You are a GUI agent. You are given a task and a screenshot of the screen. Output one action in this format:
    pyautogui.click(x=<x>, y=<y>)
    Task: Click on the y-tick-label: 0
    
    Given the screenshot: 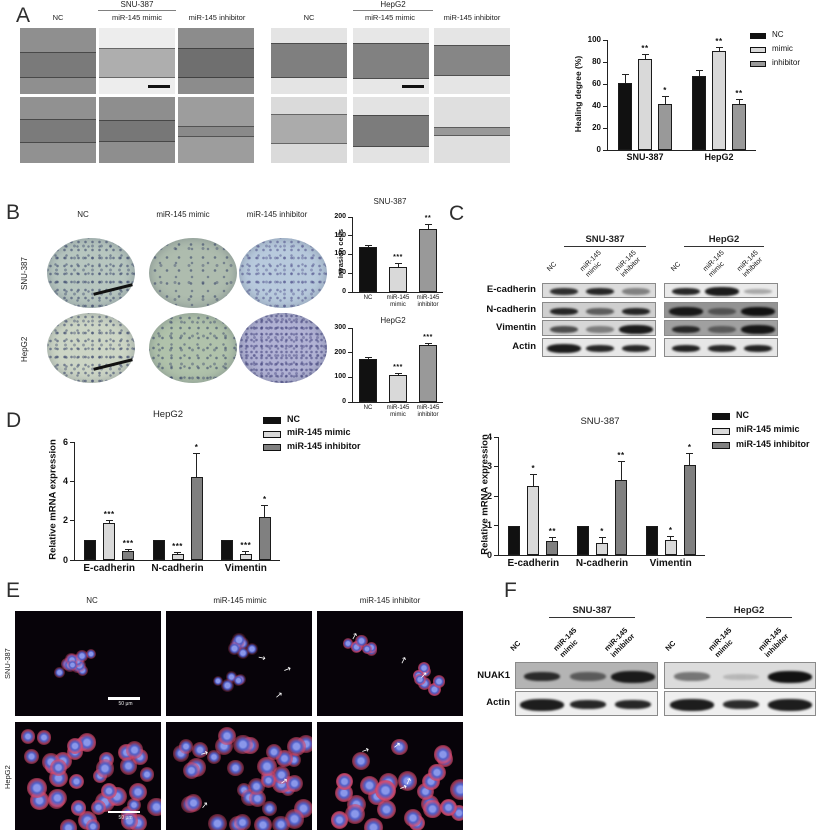 What is the action you would take?
    pyautogui.click(x=65, y=559)
    